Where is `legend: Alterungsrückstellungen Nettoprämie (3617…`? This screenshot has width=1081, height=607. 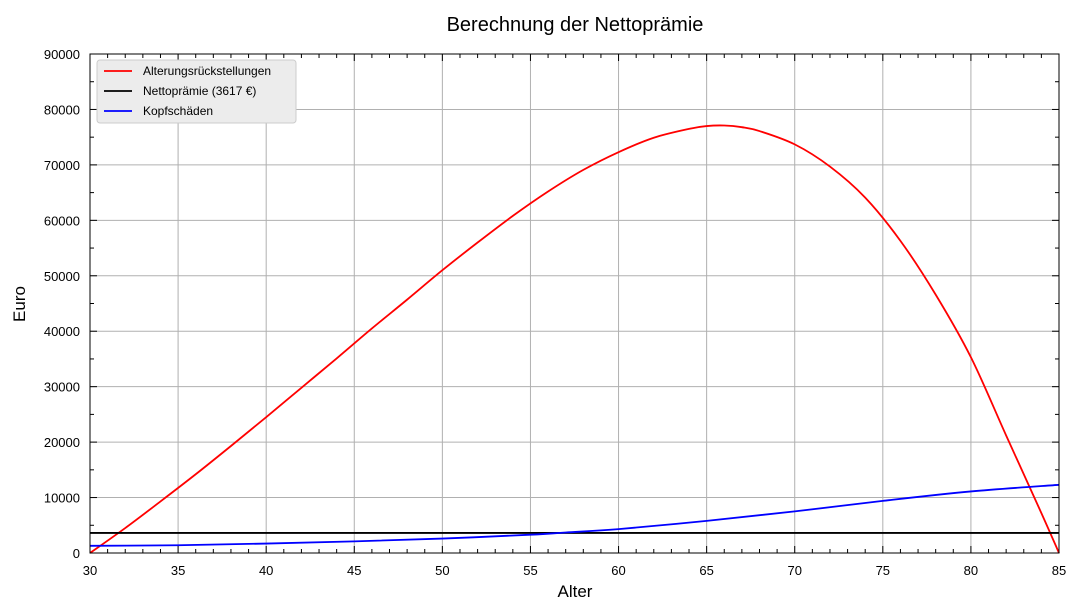
legend: Alterungsrückstellungen Nettoprämie (3617… is located at coordinates (196, 91).